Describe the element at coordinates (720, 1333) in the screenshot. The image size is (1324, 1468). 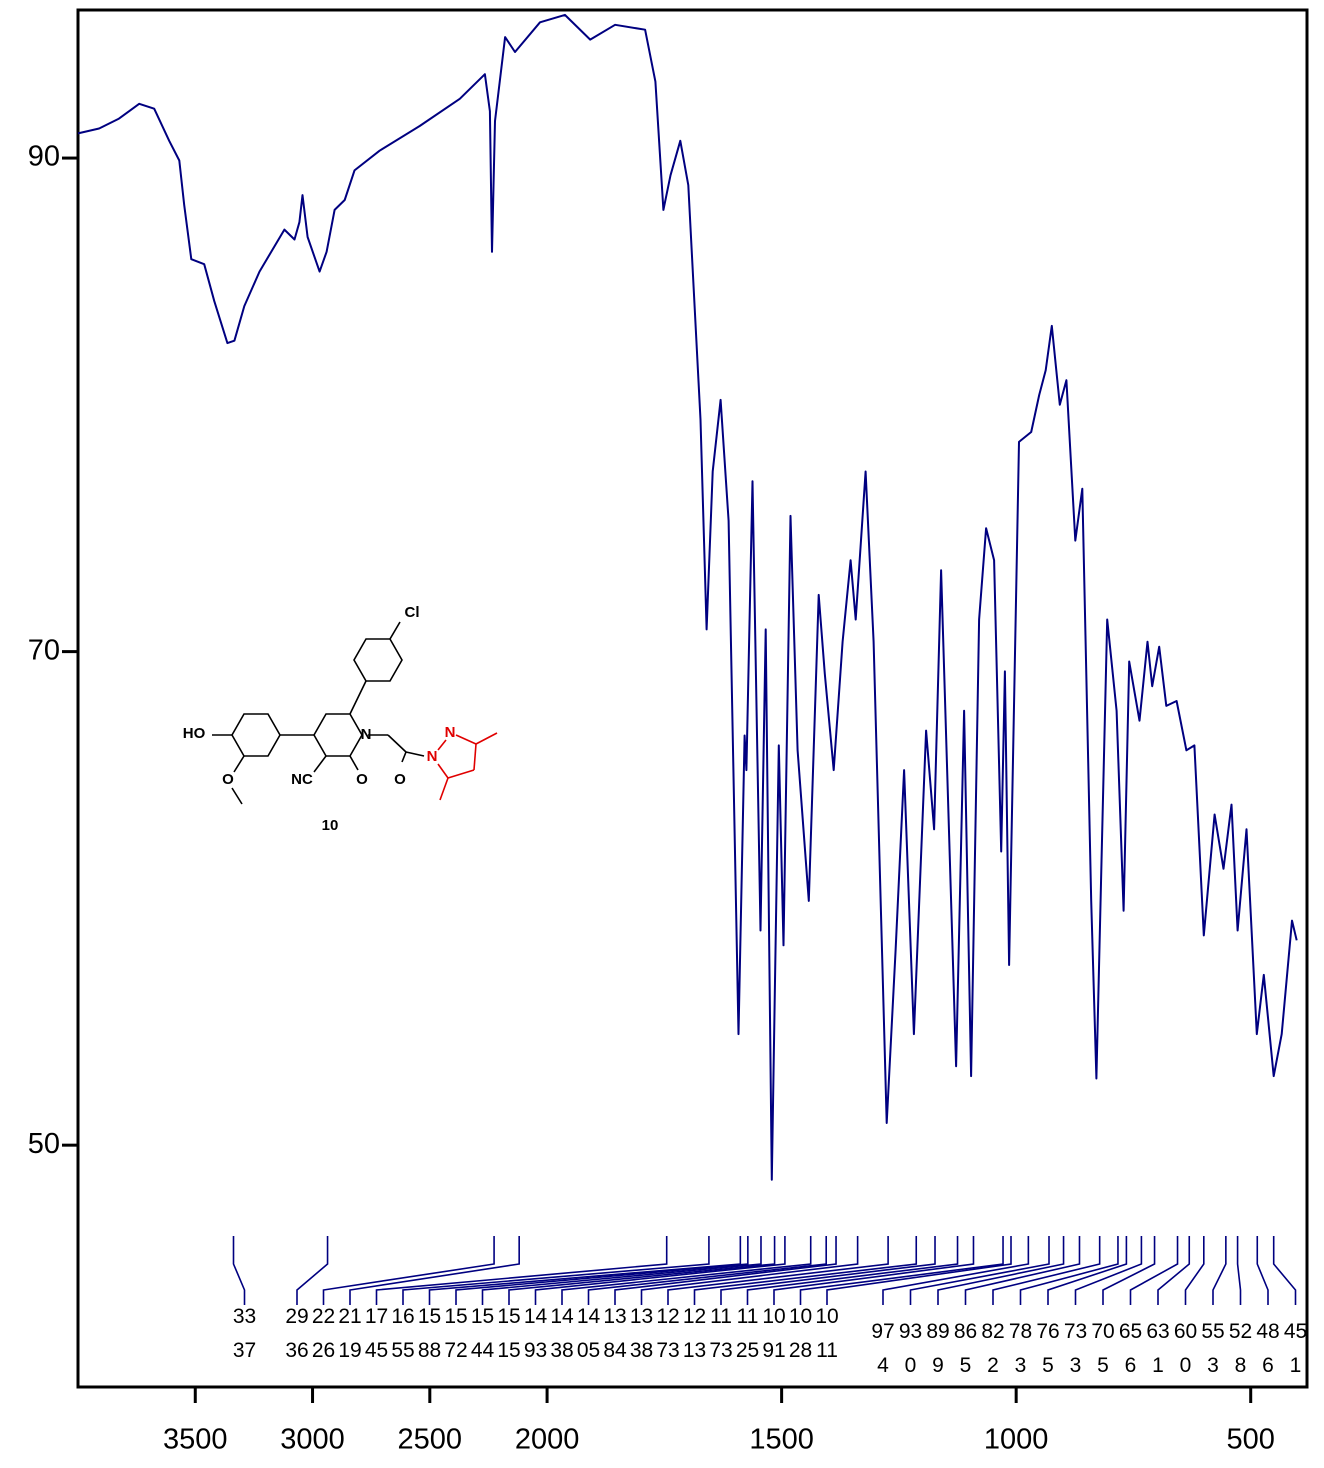
I see `peak-label: 11 73` at that location.